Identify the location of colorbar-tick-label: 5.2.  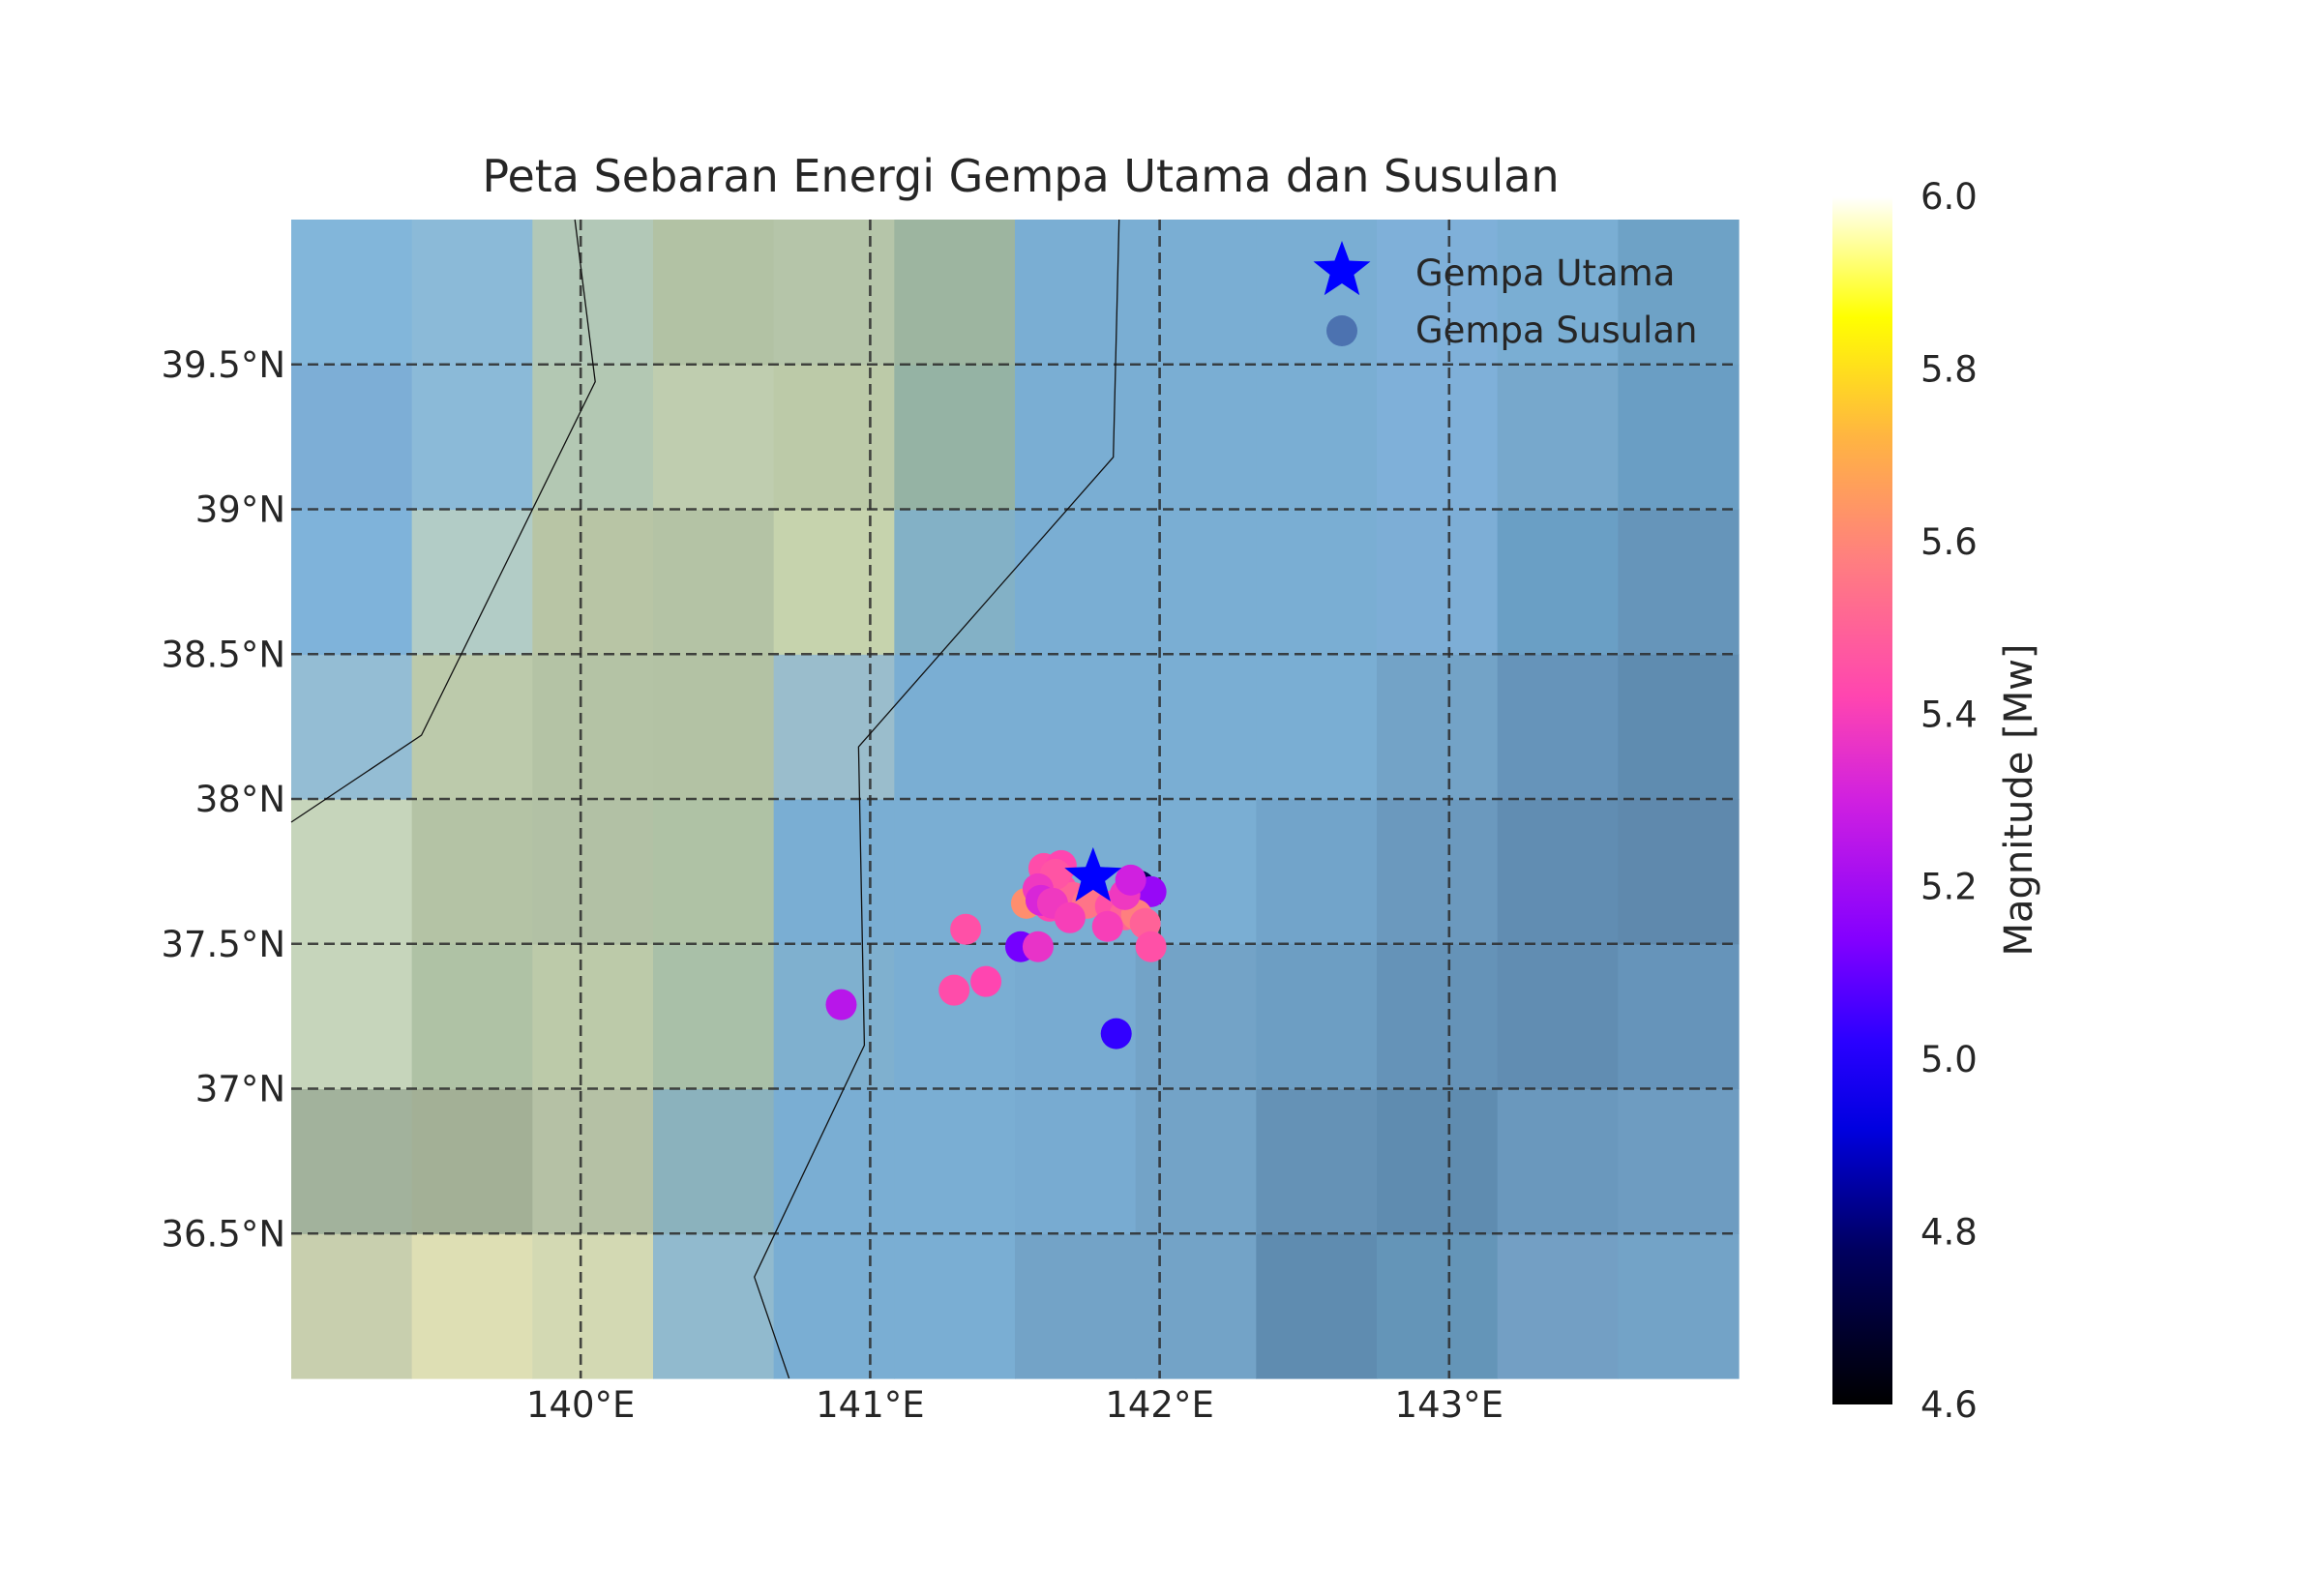
(1949, 887).